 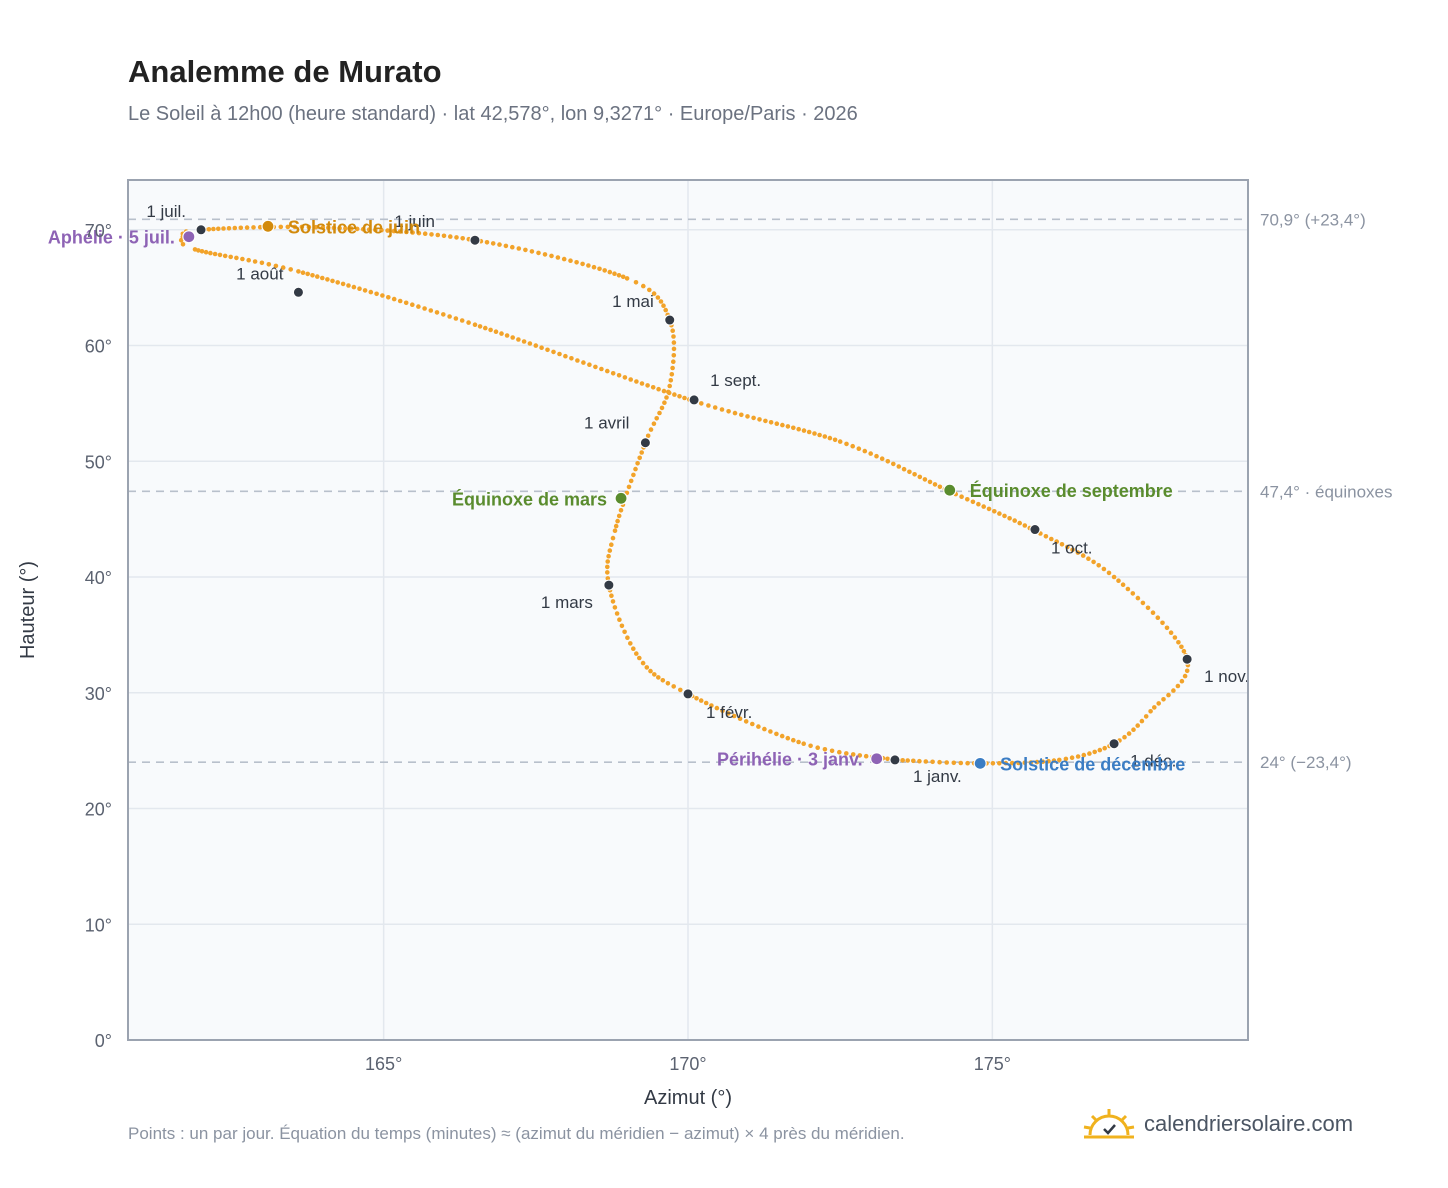 What do you see at coordinates (268, 226) in the screenshot?
I see `event-marker` at bounding box center [268, 226].